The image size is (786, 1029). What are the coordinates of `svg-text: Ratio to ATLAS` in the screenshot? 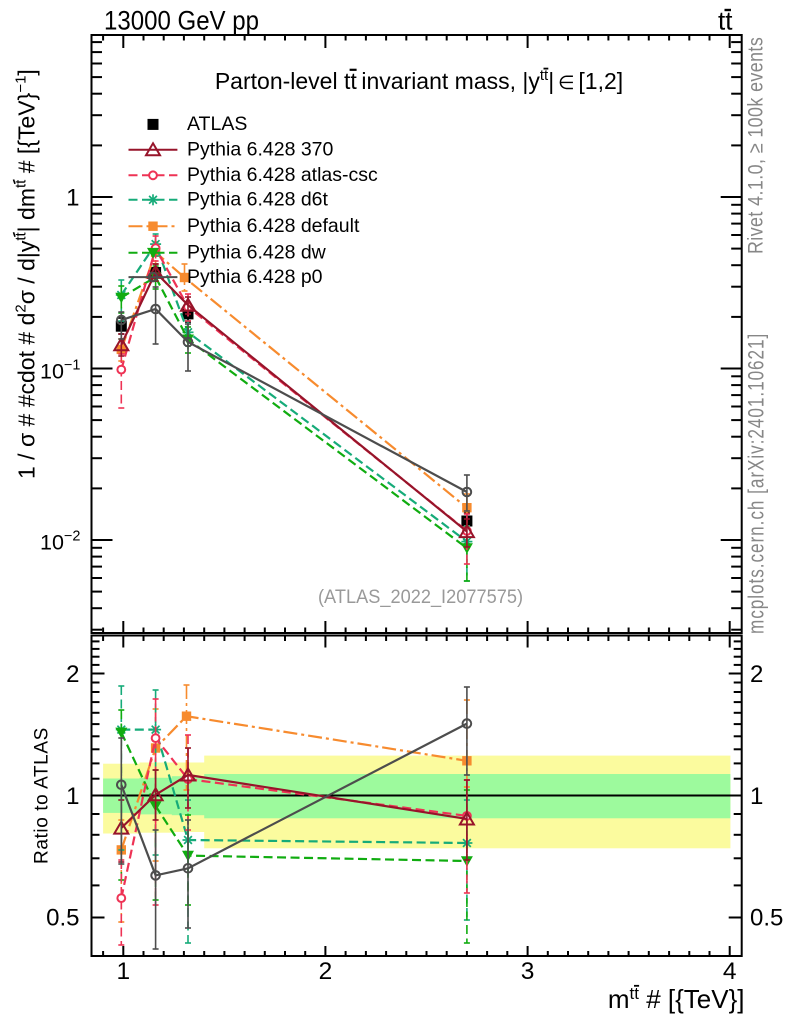 It's located at (42, 795).